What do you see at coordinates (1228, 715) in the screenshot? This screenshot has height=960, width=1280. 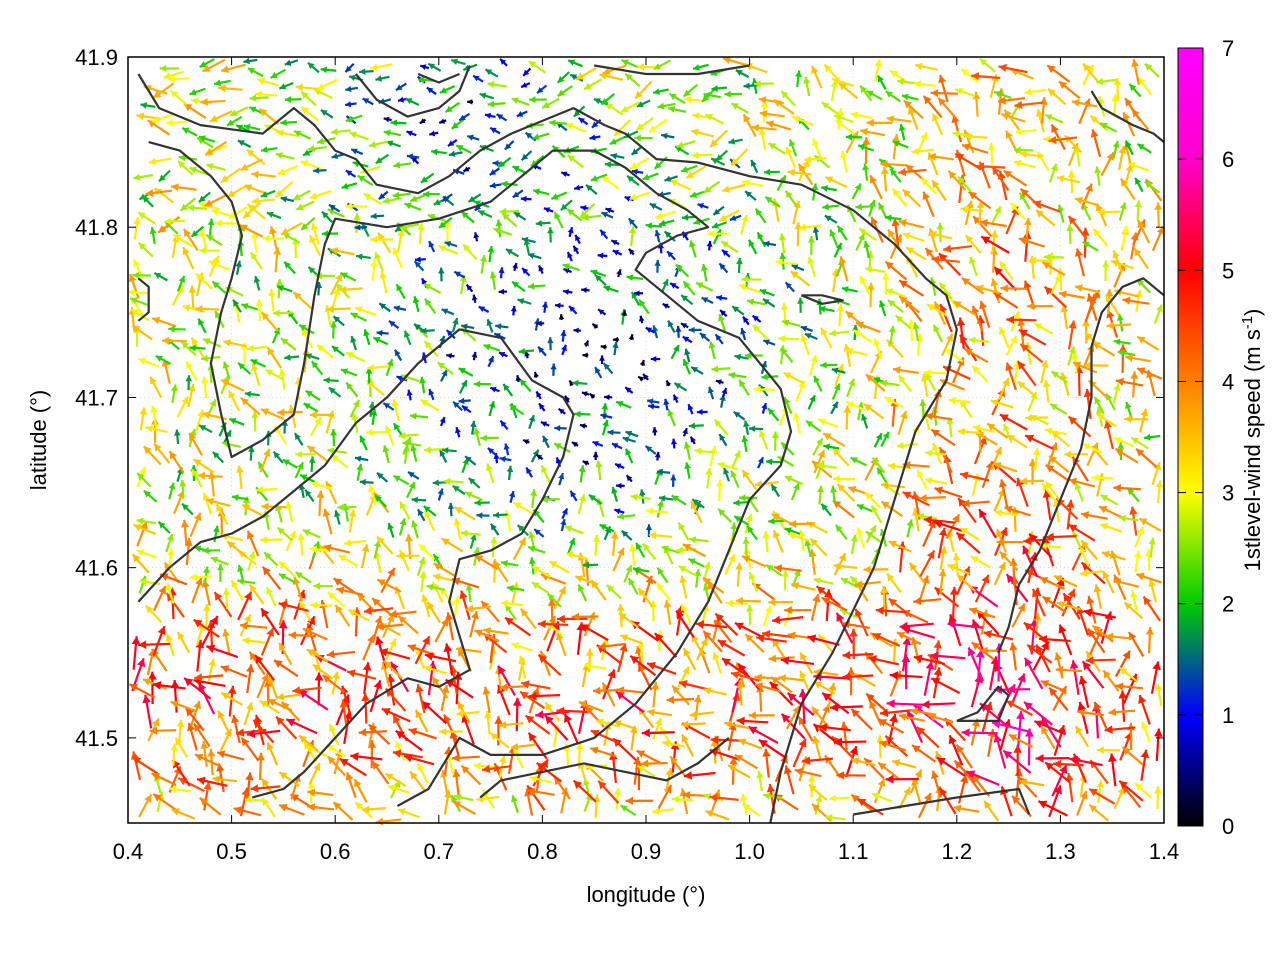 I see `colorbar-tick-label: 1` at bounding box center [1228, 715].